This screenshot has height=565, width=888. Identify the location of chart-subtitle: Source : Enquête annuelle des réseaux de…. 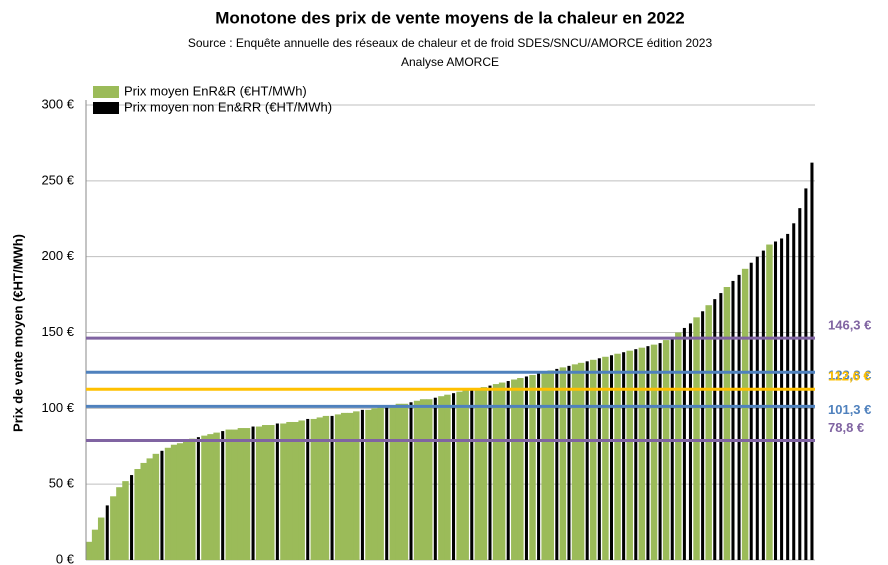
(450, 43).